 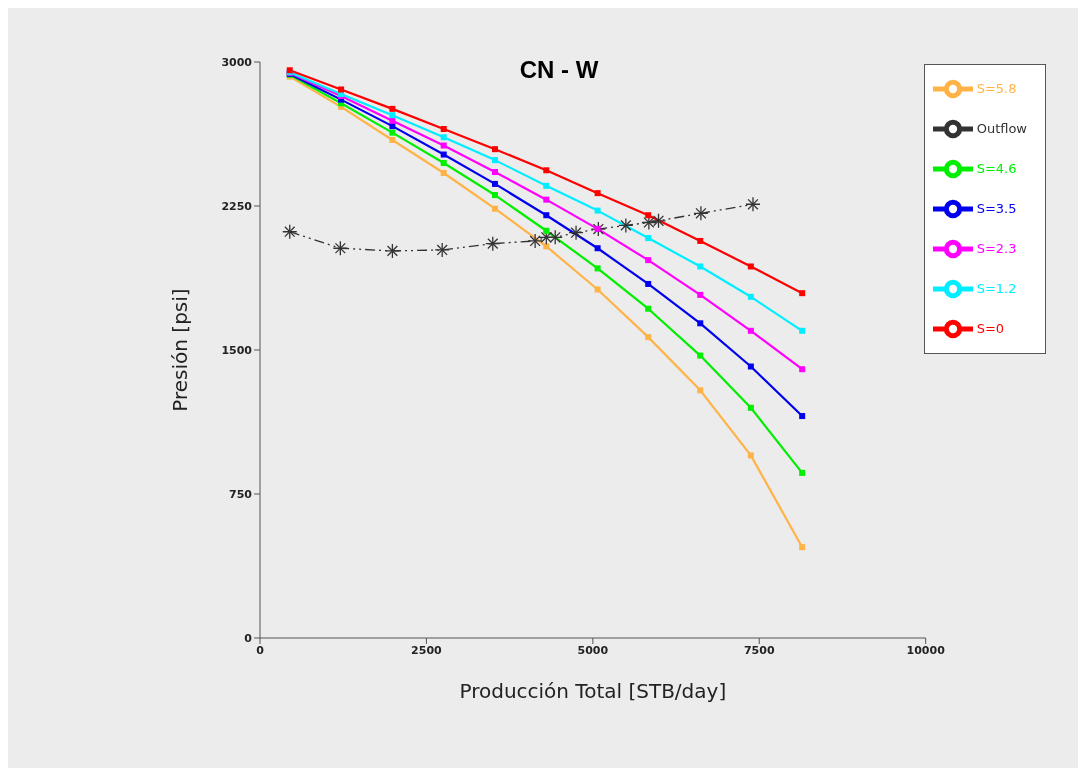 What do you see at coordinates (1001, 128) in the screenshot?
I see `legend-label: Outflow` at bounding box center [1001, 128].